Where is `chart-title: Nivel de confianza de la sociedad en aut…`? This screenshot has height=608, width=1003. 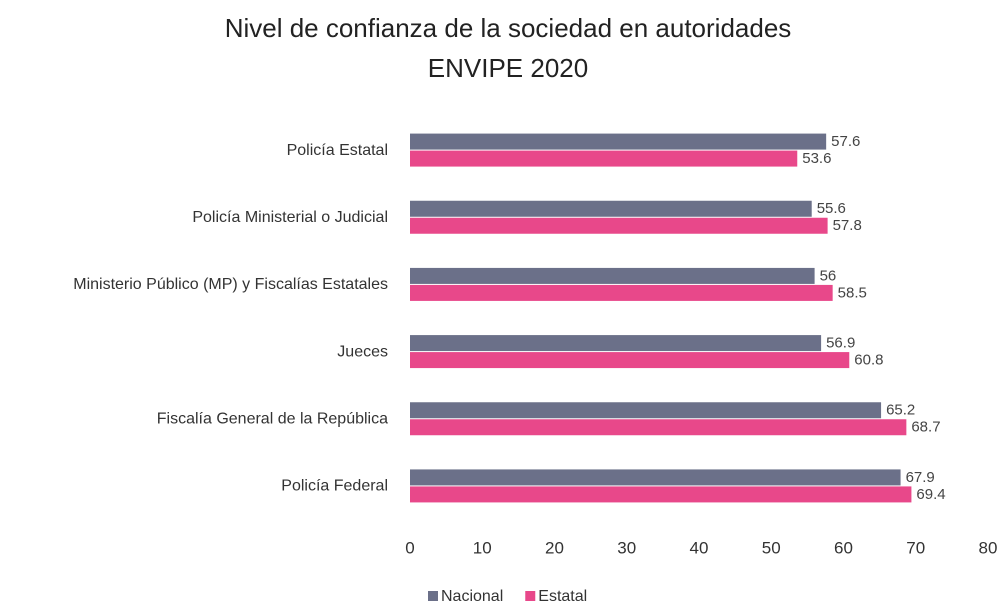 chart-title: Nivel de confianza de la sociedad en aut… is located at coordinates (508, 28).